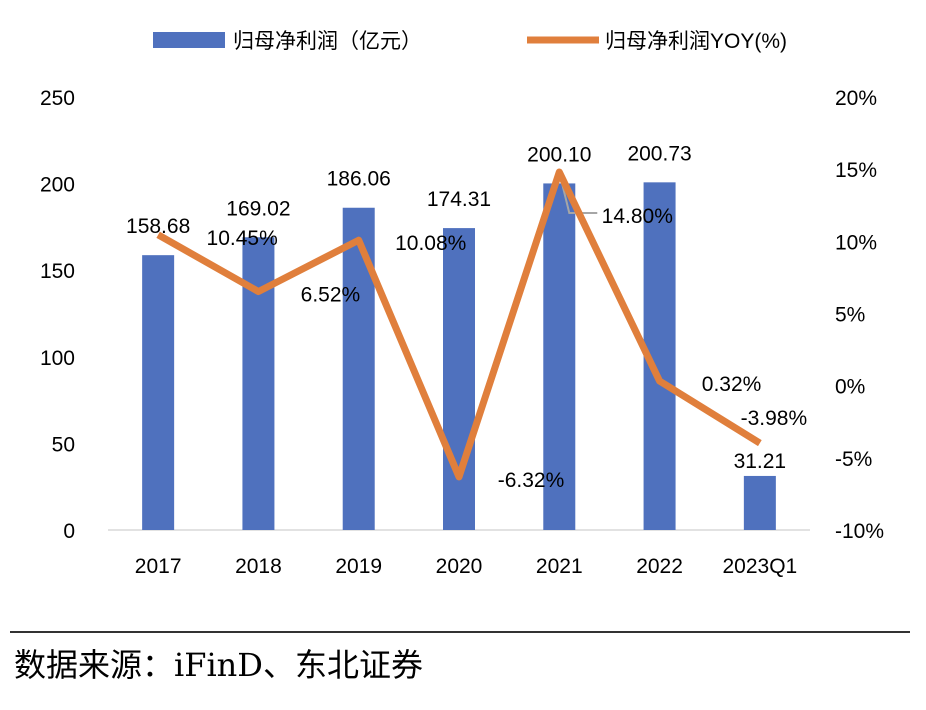  I want to click on yoy-data-label: -6.32%, so click(531, 480).